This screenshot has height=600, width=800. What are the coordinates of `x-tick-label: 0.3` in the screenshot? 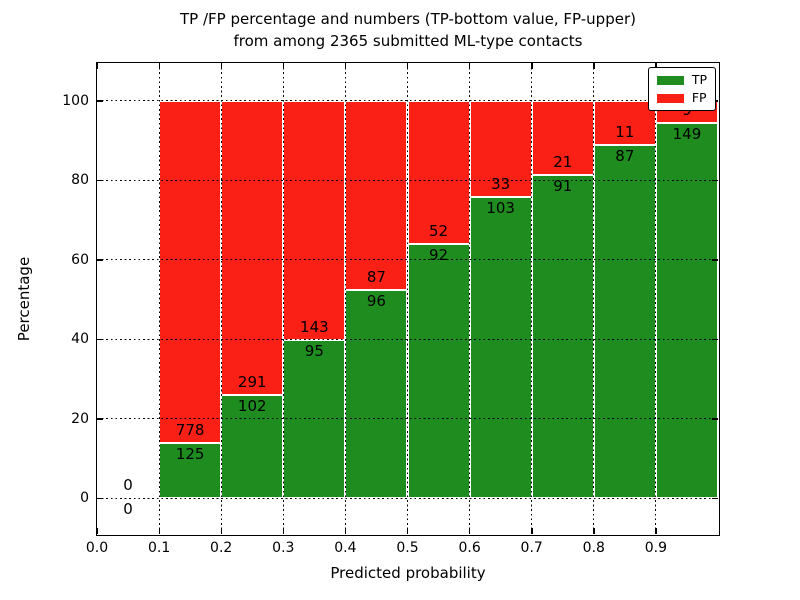 It's located at (283, 548).